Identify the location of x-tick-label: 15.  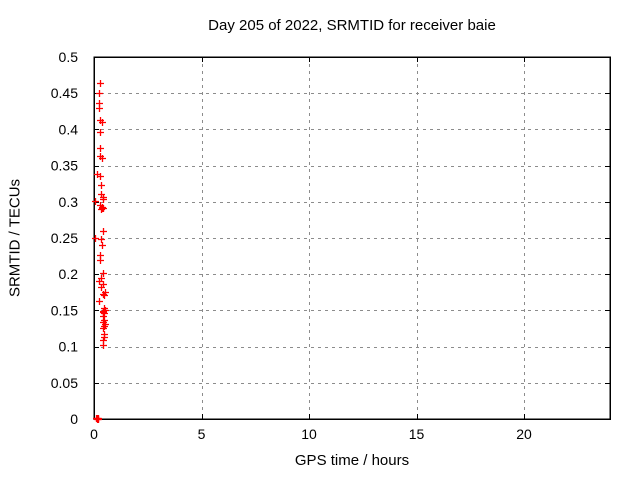
(417, 434).